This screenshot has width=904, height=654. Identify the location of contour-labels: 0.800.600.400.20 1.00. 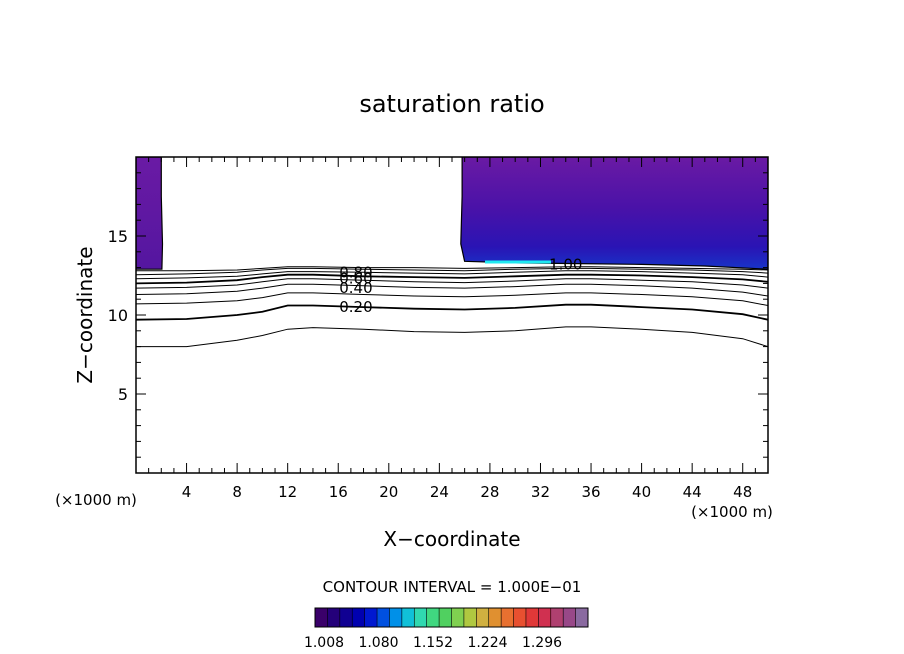
(460, 285).